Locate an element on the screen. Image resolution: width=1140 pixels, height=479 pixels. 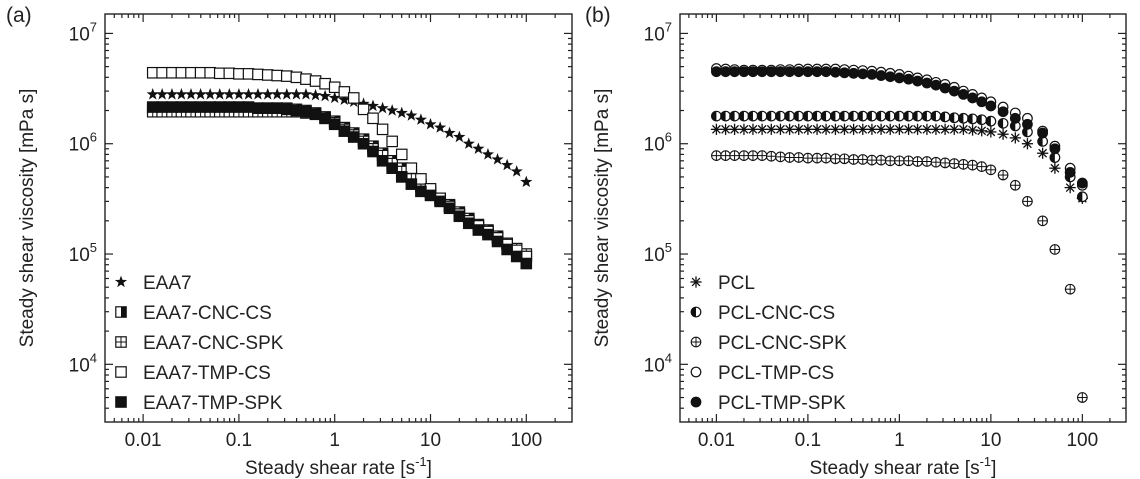
series-eaa7 is located at coordinates (339, 138).